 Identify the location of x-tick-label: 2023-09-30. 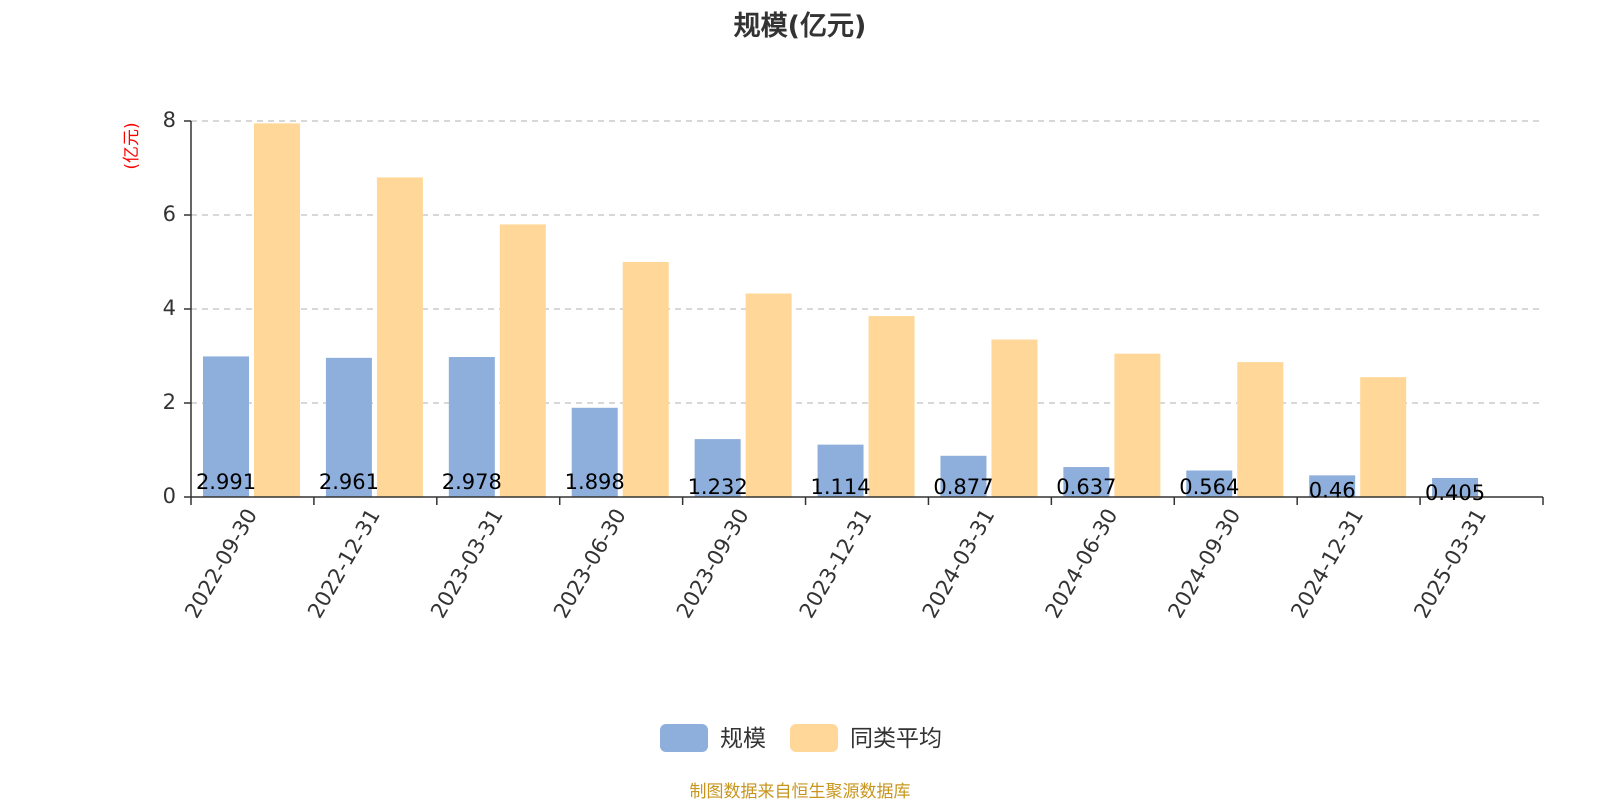
(713, 564).